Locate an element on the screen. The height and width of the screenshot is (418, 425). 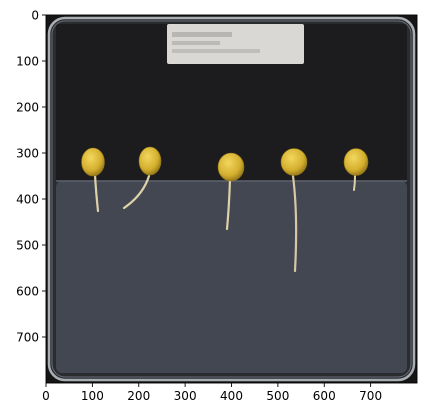
y-tick-label: 100 is located at coordinates (27, 62).